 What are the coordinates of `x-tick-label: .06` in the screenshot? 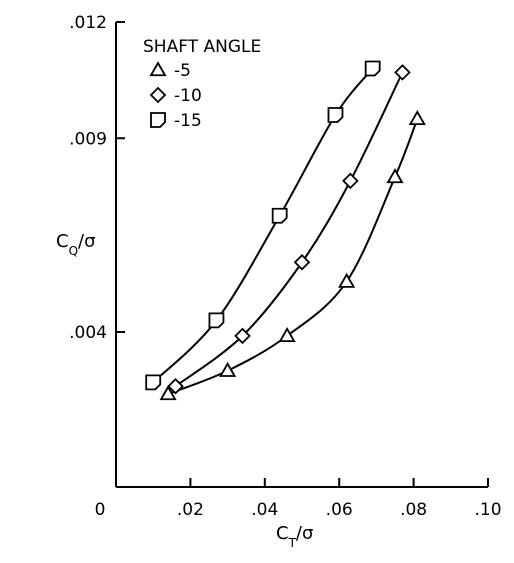 It's located at (339, 510).